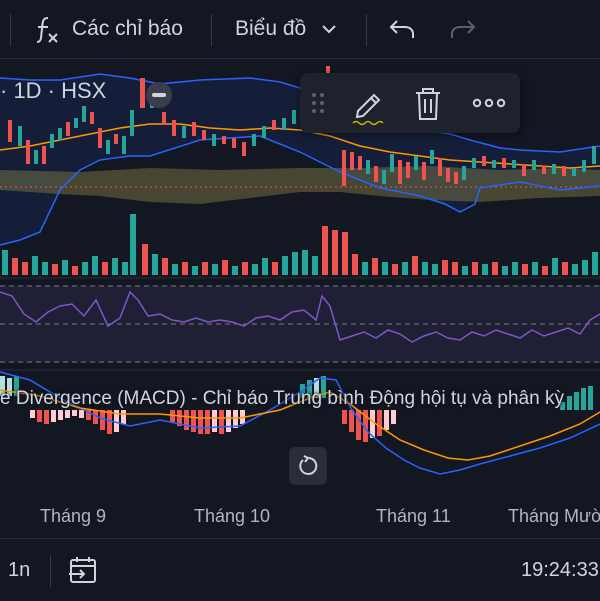 Image resolution: width=600 pixels, height=601 pixels. I want to click on chart-type-label: Biểu đồ, so click(271, 28).